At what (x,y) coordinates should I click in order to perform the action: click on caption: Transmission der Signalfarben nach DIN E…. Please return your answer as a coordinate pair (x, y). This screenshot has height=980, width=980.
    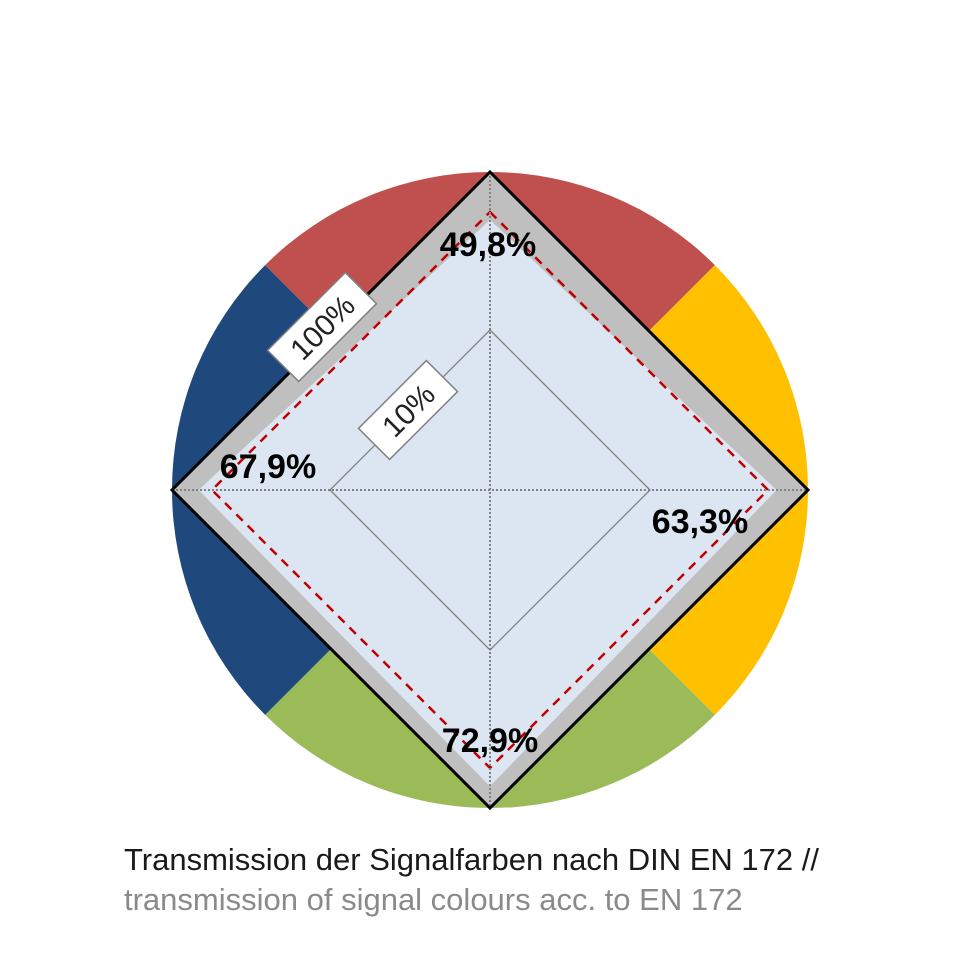
    Looking at the image, I should click on (471, 880).